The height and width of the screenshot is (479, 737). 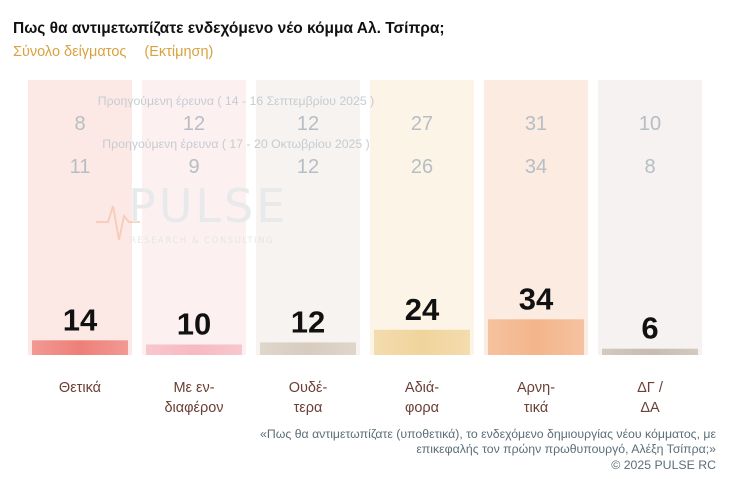 What do you see at coordinates (308, 388) in the screenshot?
I see `category-label: Ουδέ-` at bounding box center [308, 388].